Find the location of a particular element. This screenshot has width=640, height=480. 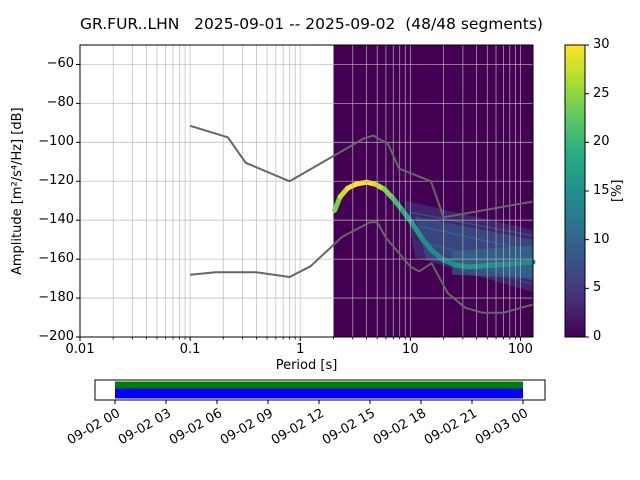

colorbar-tick-label: 0 is located at coordinates (597, 336).